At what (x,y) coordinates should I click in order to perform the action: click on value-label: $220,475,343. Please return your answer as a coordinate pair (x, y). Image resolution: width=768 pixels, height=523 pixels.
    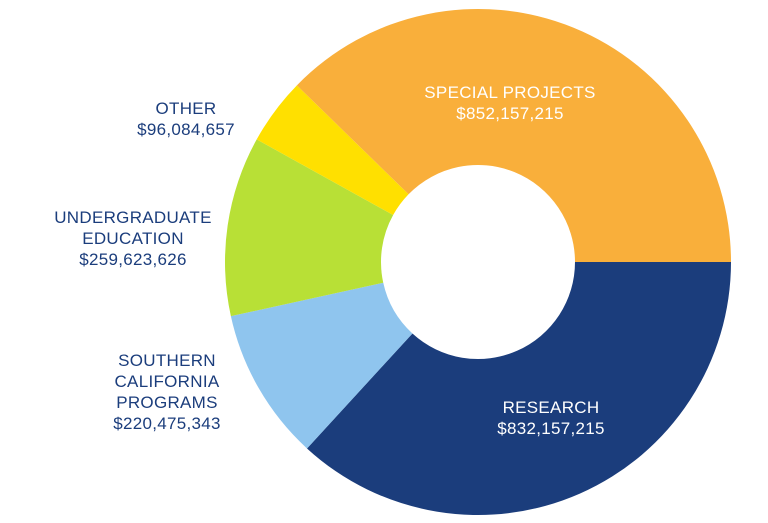
    Looking at the image, I should click on (167, 423).